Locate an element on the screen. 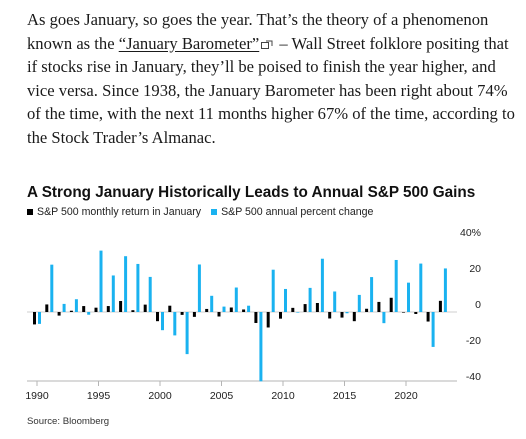 Image resolution: width=526 pixels, height=439 pixels. bar-monthly-1990 is located at coordinates (34, 318).